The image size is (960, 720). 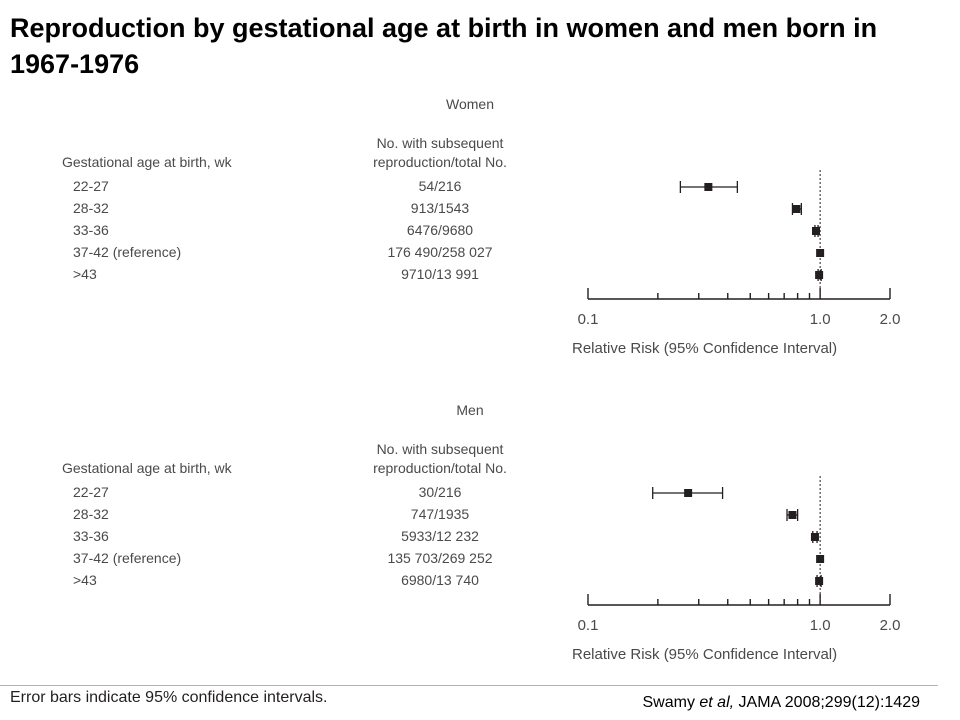 What do you see at coordinates (440, 580) in the screenshot?
I see `row-count: 6980/13 740` at bounding box center [440, 580].